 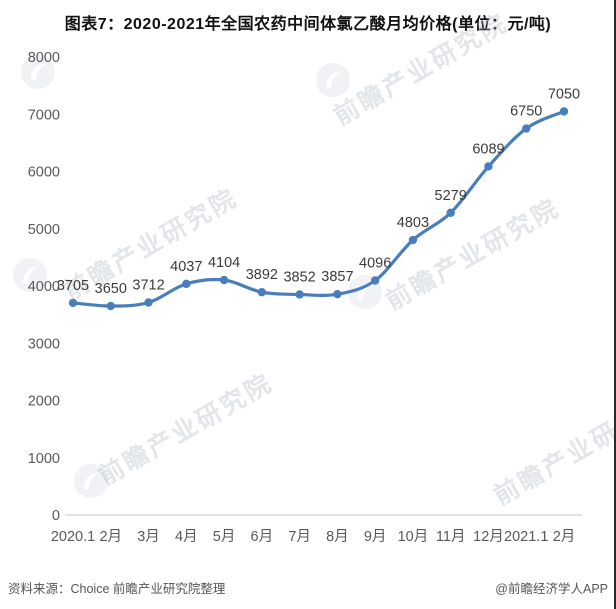 What do you see at coordinates (44, 173) in the screenshot?
I see `y-tick-label: 6000` at bounding box center [44, 173].